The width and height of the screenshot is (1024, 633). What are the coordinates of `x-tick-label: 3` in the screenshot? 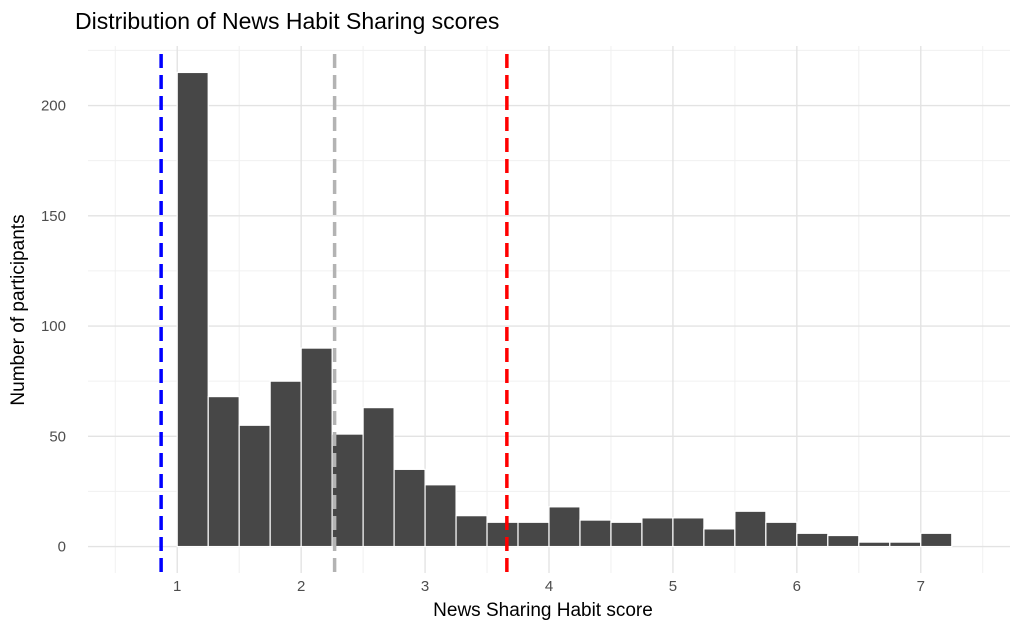 It's located at (425, 586).